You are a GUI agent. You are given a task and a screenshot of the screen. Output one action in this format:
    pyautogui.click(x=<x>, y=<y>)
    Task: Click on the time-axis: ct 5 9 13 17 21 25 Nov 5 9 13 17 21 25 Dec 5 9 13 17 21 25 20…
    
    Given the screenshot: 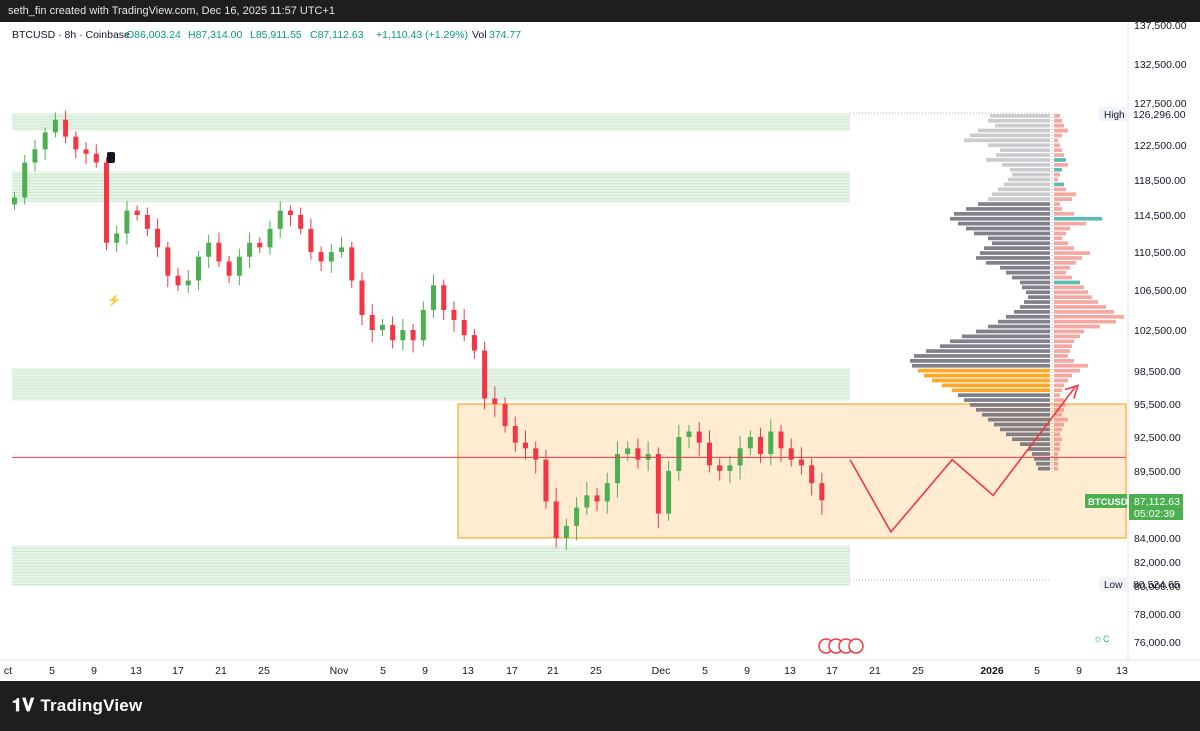 What is the action you would take?
    pyautogui.click(x=600, y=668)
    